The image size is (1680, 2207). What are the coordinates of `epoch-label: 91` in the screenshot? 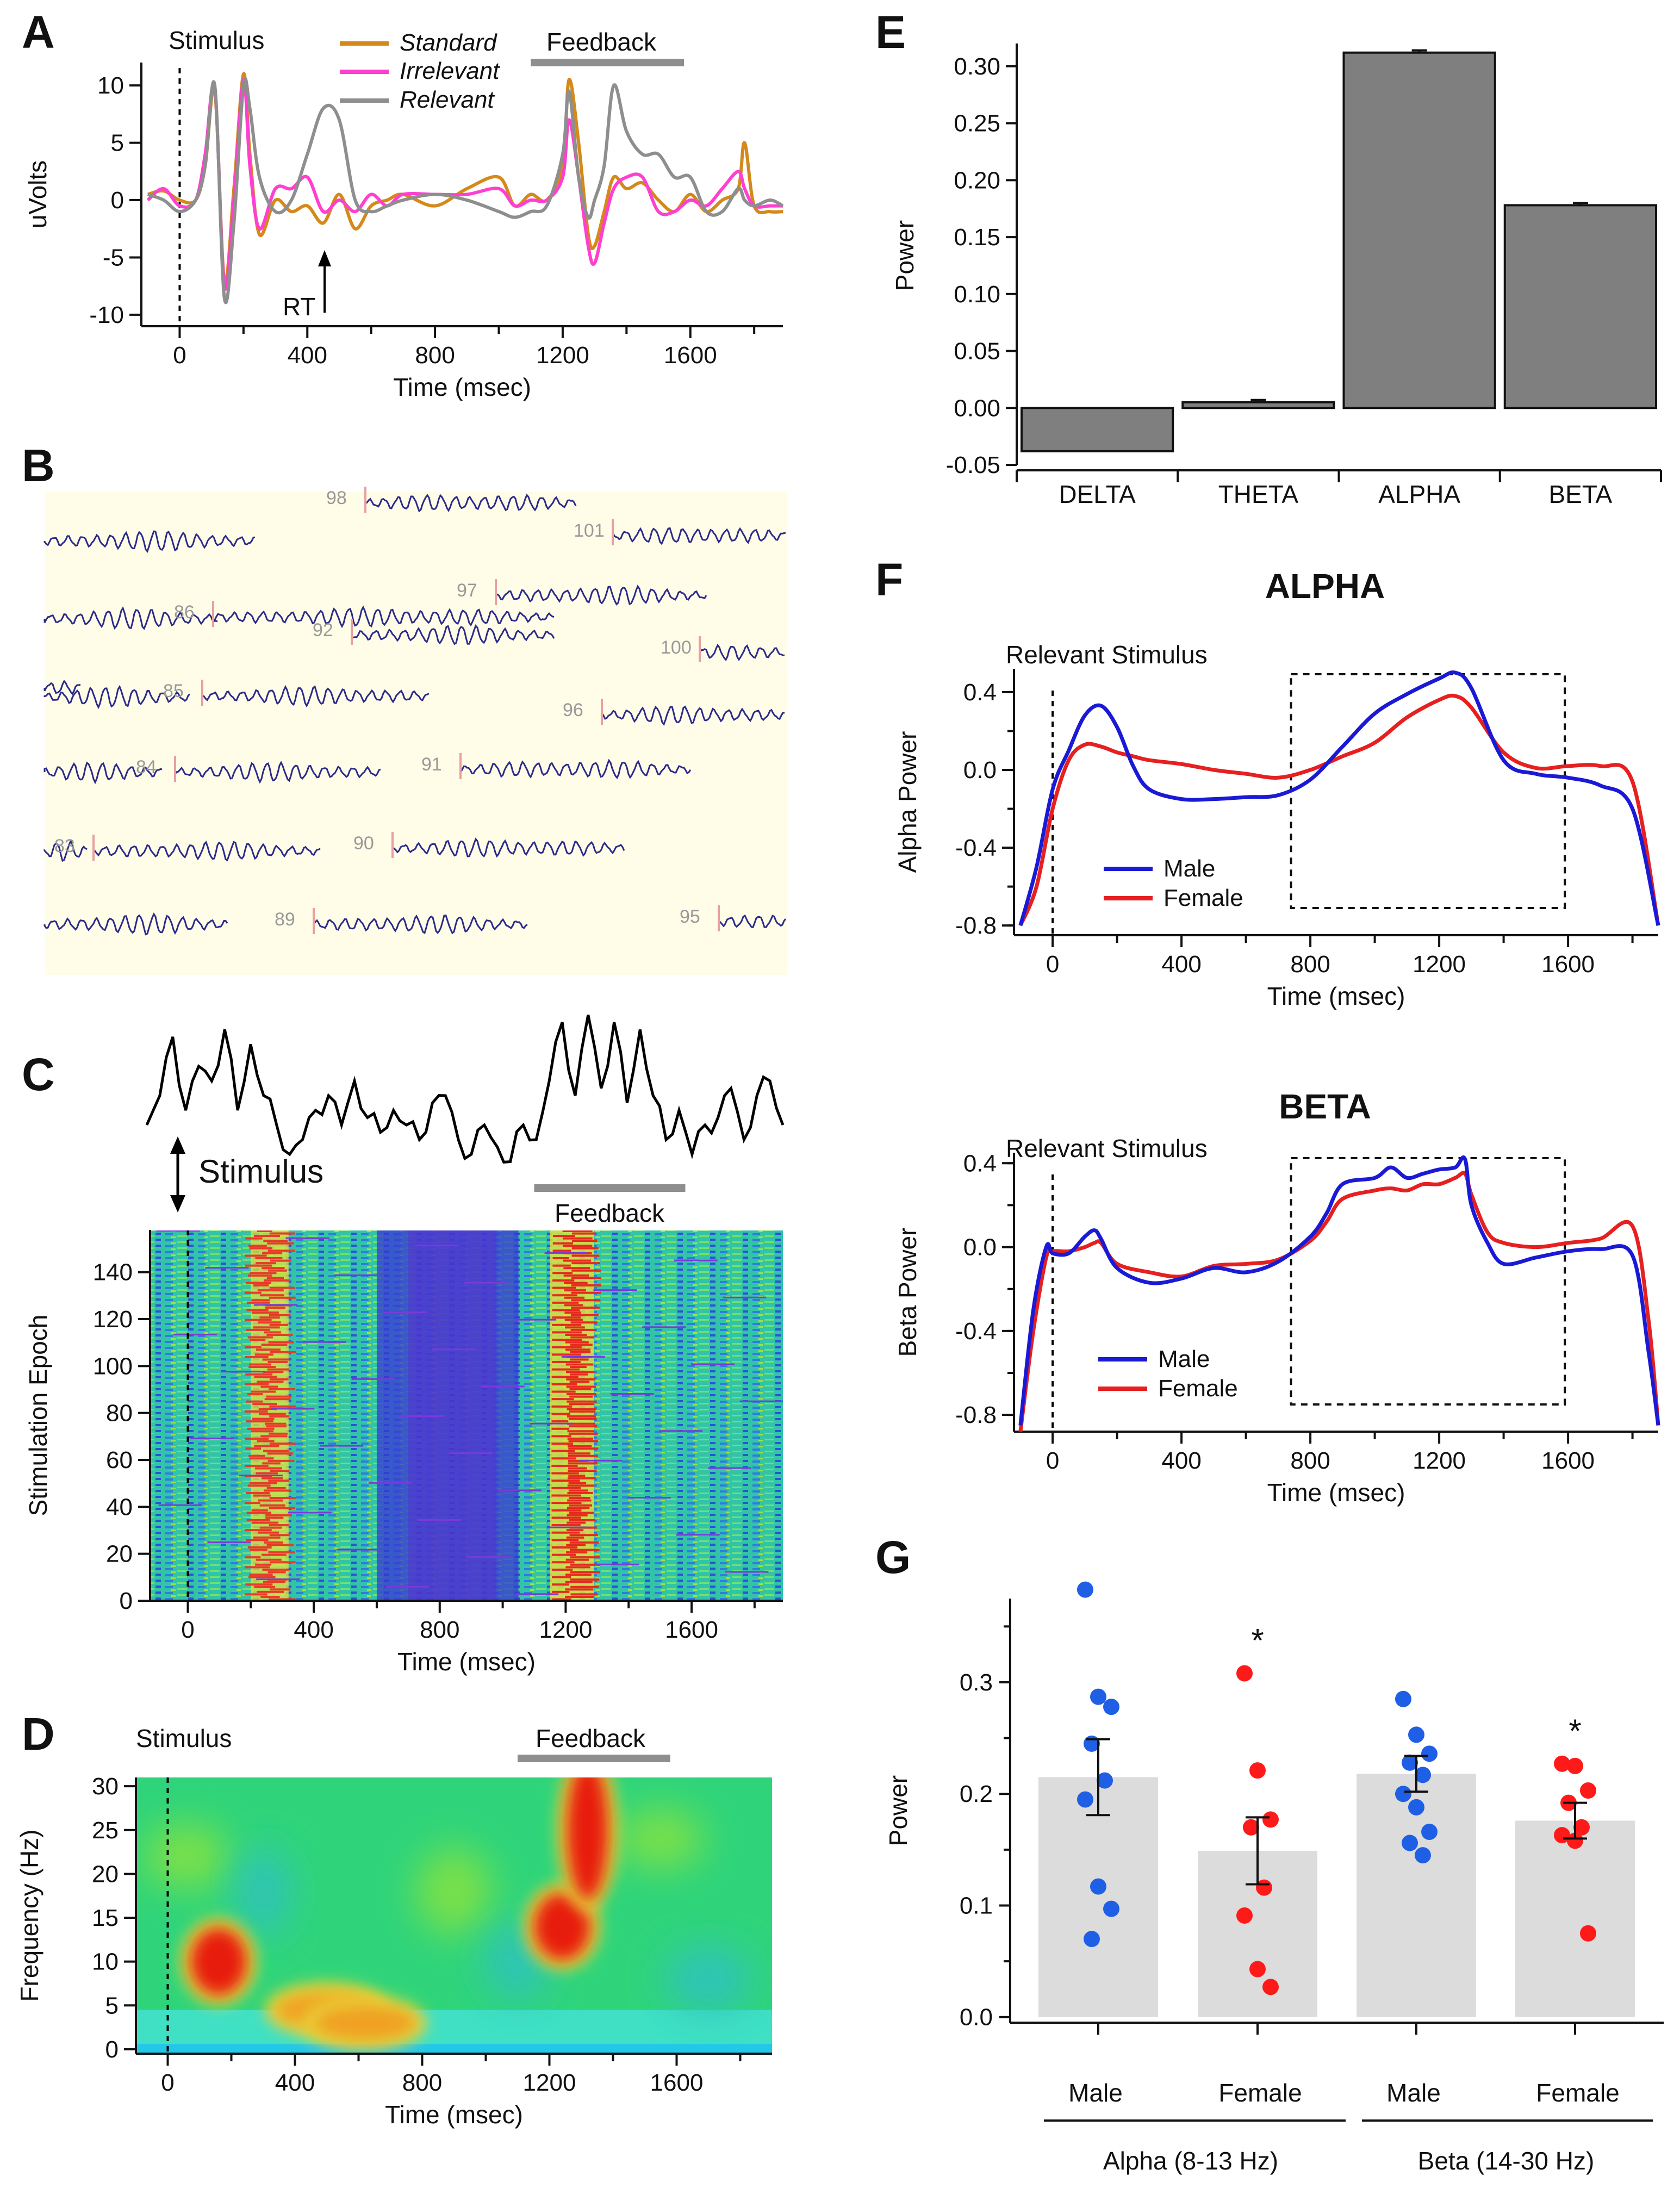 It's located at (431, 764).